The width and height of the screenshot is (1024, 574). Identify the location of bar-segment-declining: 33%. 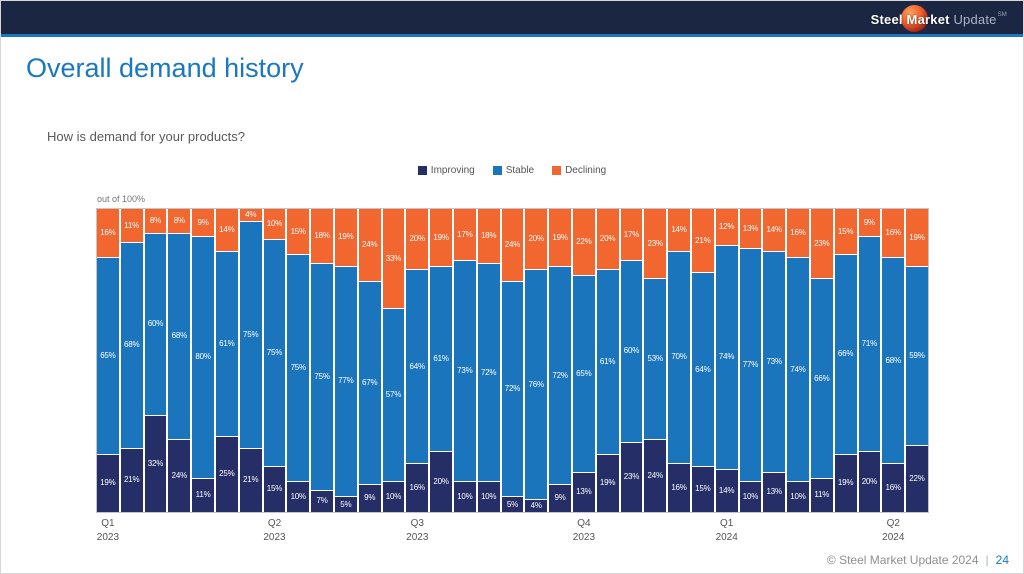
(393, 259).